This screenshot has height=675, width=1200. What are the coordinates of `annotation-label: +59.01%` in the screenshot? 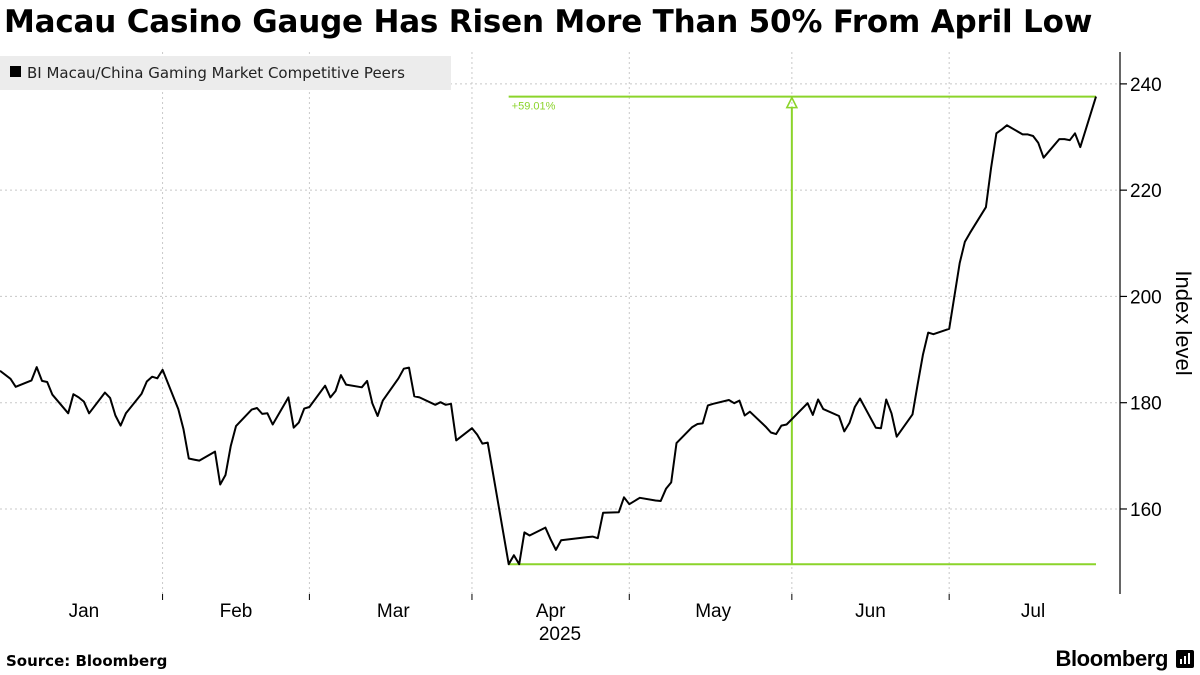 It's located at (534, 107).